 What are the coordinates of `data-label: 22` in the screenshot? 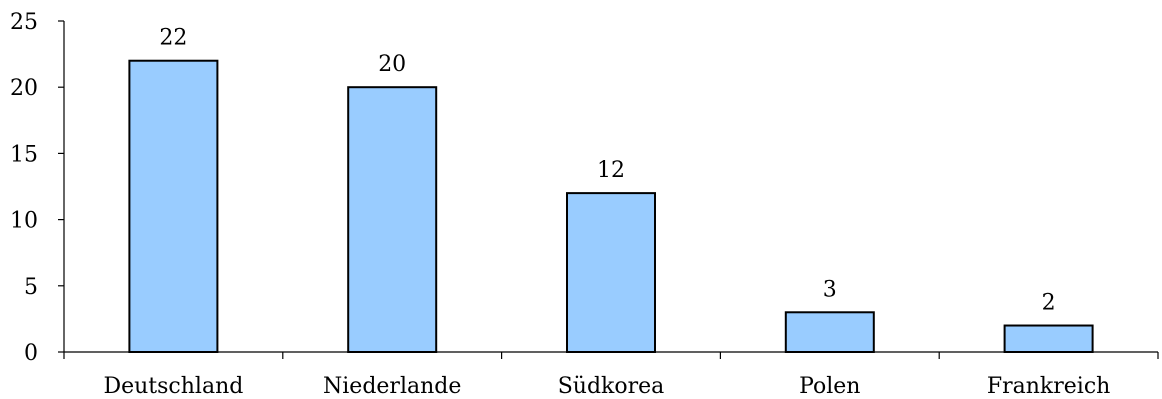 It's located at (173, 38).